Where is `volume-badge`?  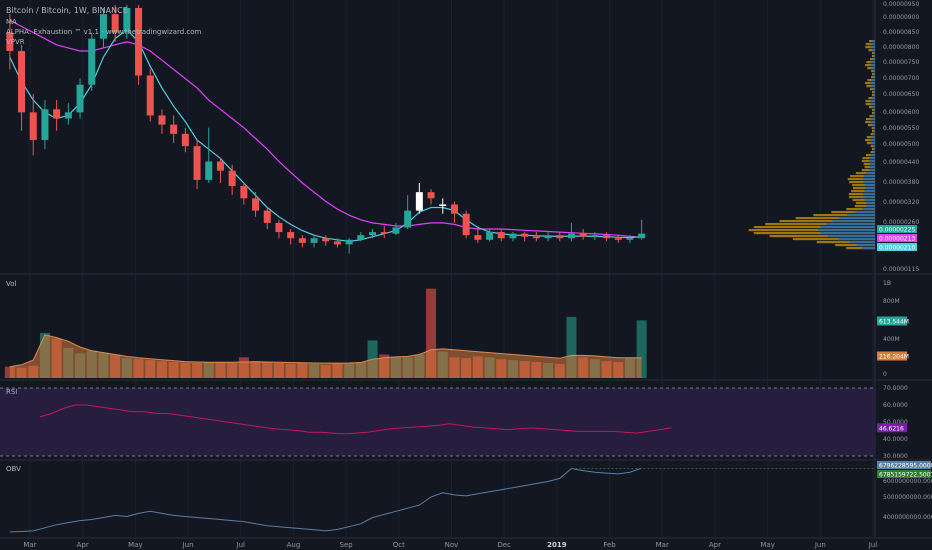 volume-badge is located at coordinates (892, 356).